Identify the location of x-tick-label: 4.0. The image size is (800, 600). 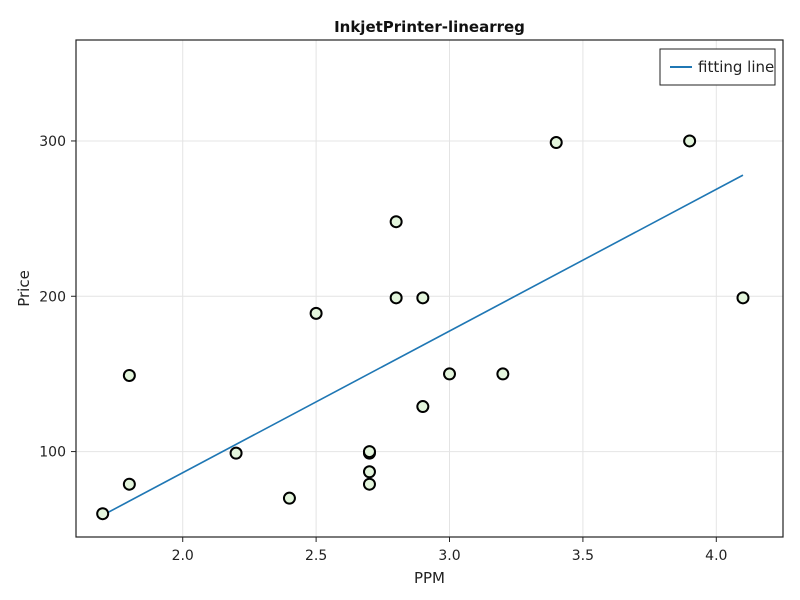
(716, 556).